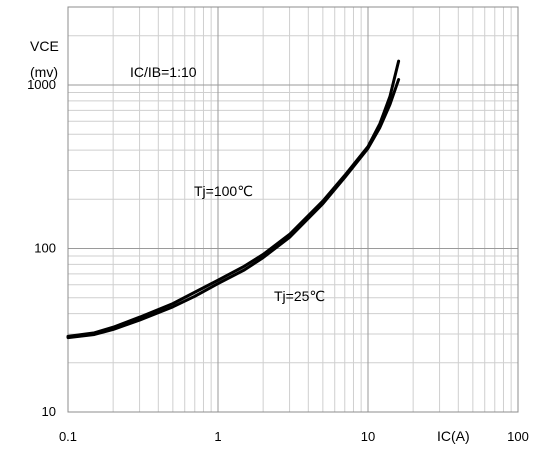 The height and width of the screenshot is (452, 535). I want to click on series-label-tj100: Tj=100℃, so click(223, 191).